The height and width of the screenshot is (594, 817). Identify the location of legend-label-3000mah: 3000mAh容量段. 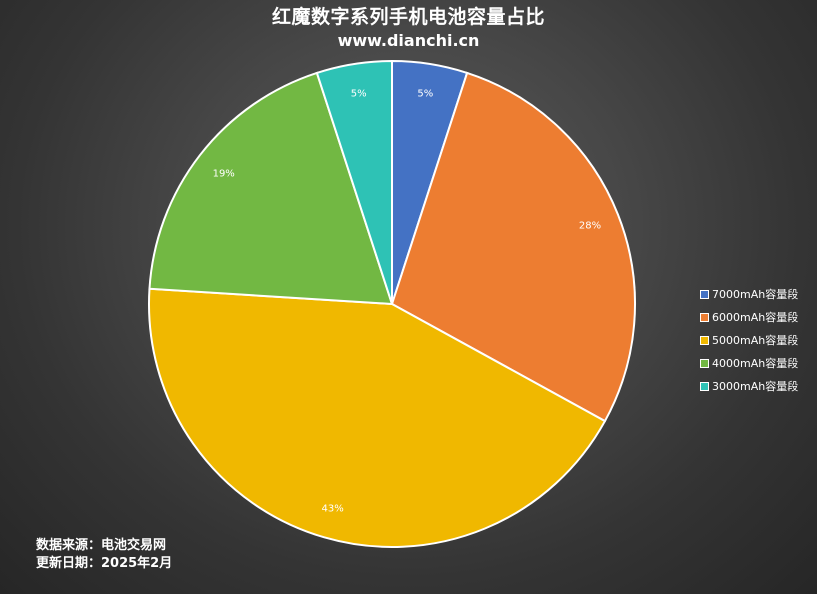
(755, 386).